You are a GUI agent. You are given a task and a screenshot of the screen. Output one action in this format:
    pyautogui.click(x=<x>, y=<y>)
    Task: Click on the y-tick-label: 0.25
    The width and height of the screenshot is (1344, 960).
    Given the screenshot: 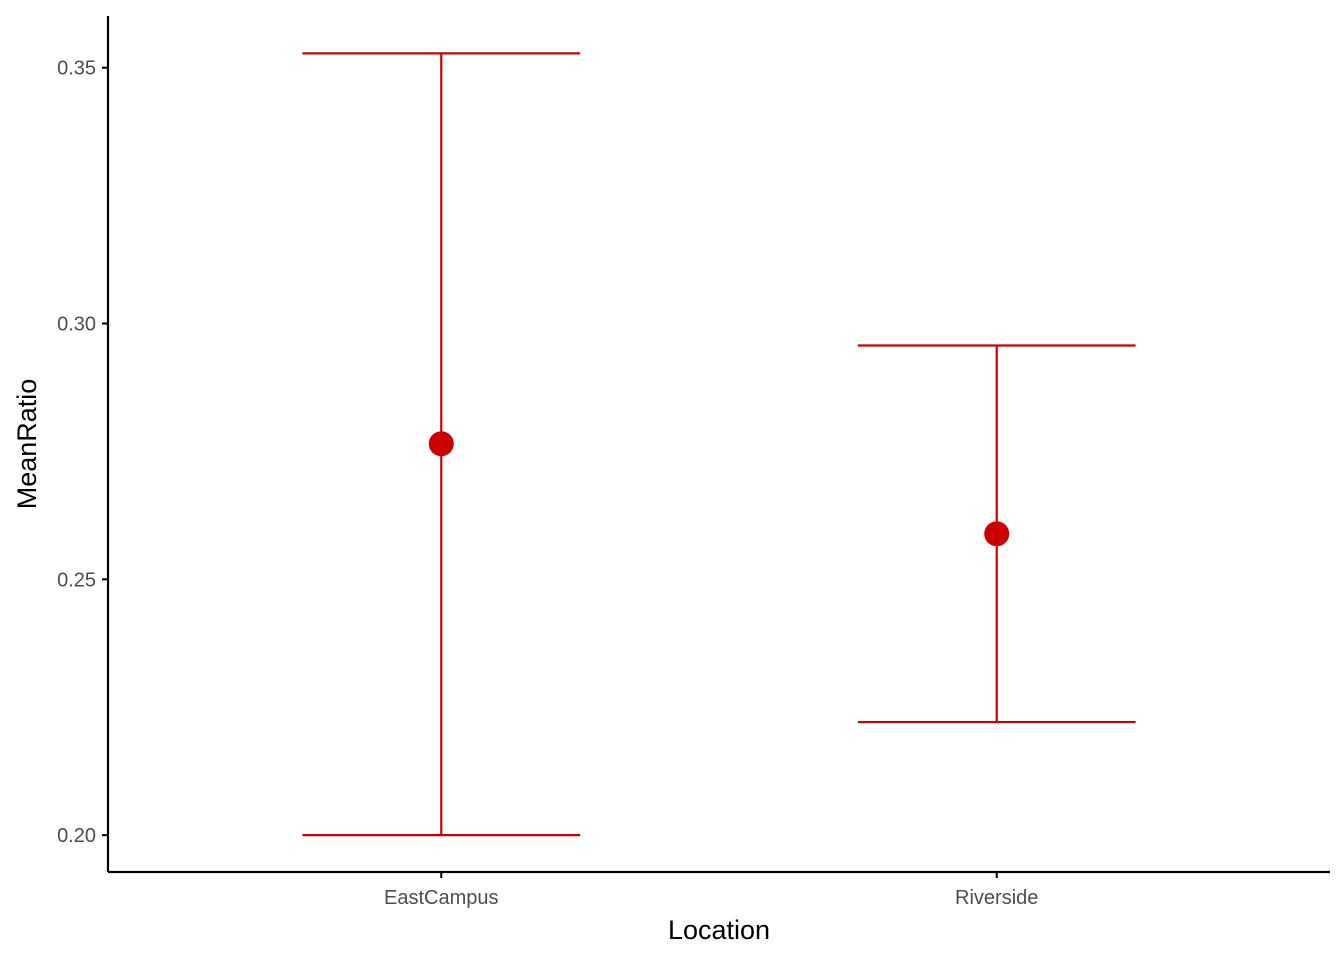 What is the action you would take?
    pyautogui.click(x=76, y=580)
    